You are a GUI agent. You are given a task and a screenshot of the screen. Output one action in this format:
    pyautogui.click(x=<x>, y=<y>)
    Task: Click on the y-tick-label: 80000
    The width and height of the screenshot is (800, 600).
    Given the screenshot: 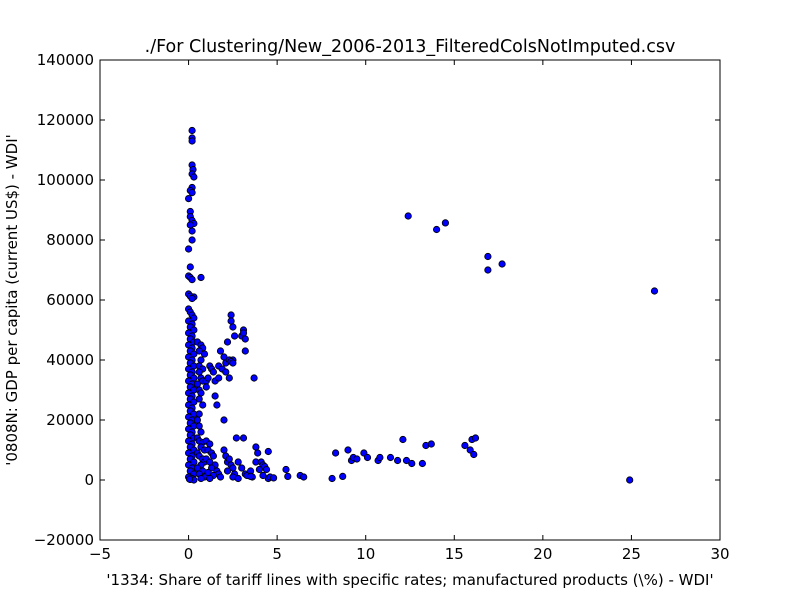 What is the action you would take?
    pyautogui.click(x=70, y=240)
    